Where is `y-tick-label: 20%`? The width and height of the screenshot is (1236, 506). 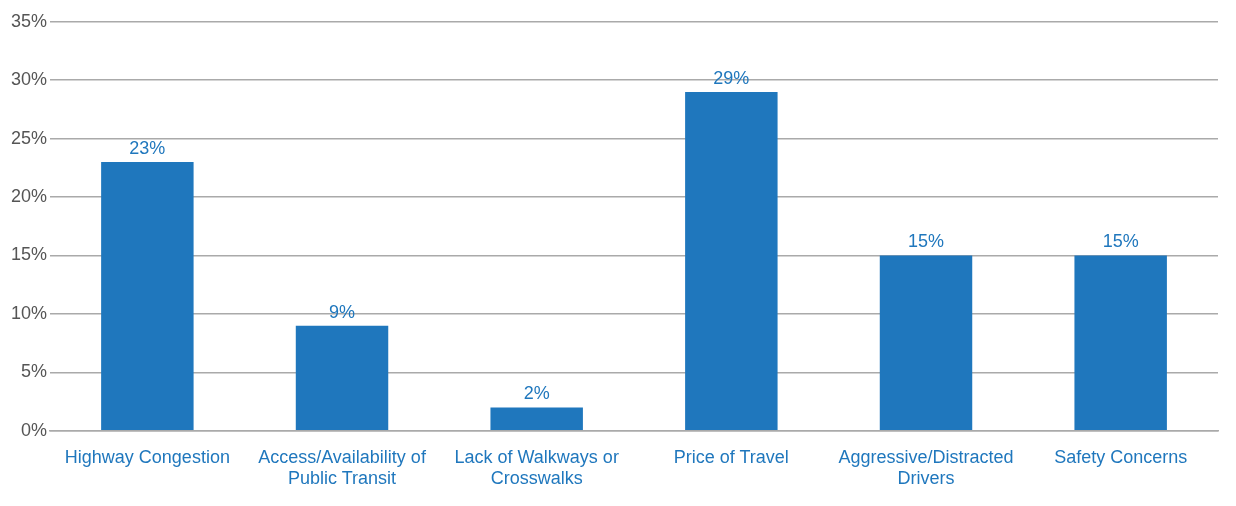
y-tick-label: 20% is located at coordinates (29, 196).